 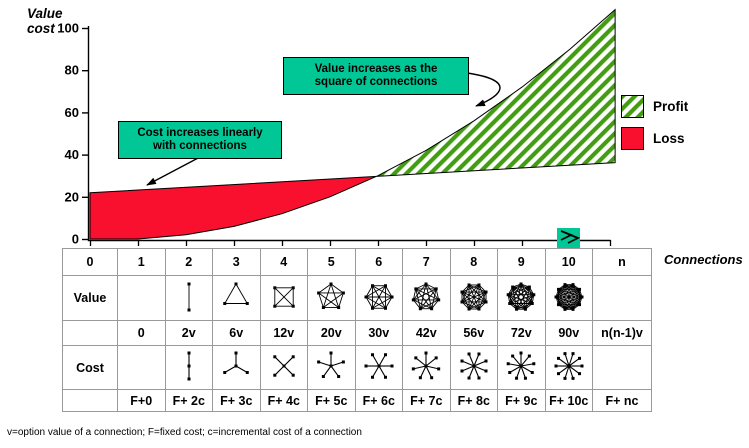 What do you see at coordinates (75, 239) in the screenshot?
I see `y-tick-label: 0` at bounding box center [75, 239].